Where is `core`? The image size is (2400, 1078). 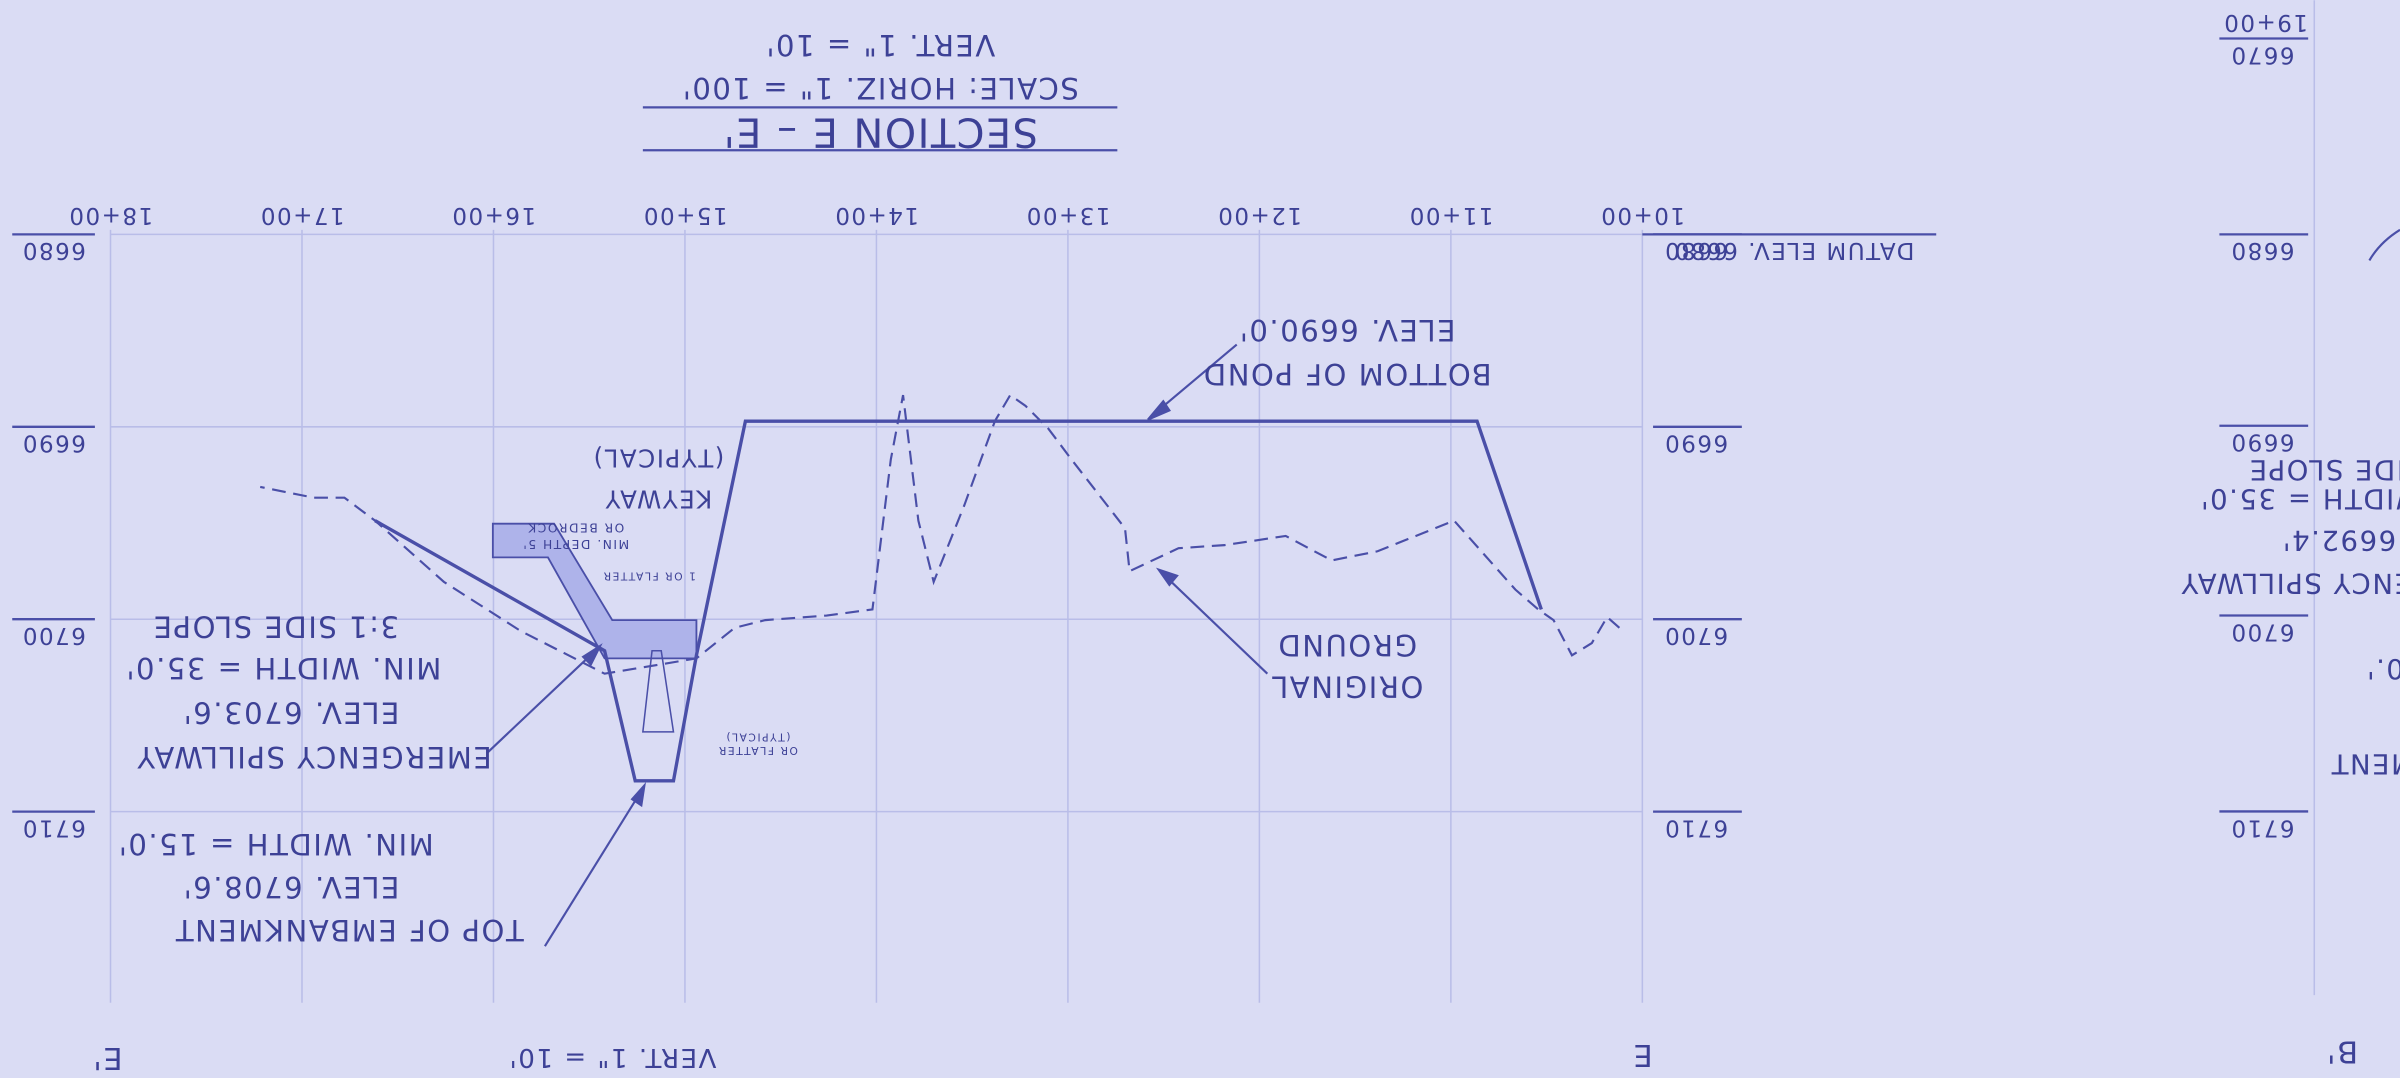
core is located at coordinates (658, 691).